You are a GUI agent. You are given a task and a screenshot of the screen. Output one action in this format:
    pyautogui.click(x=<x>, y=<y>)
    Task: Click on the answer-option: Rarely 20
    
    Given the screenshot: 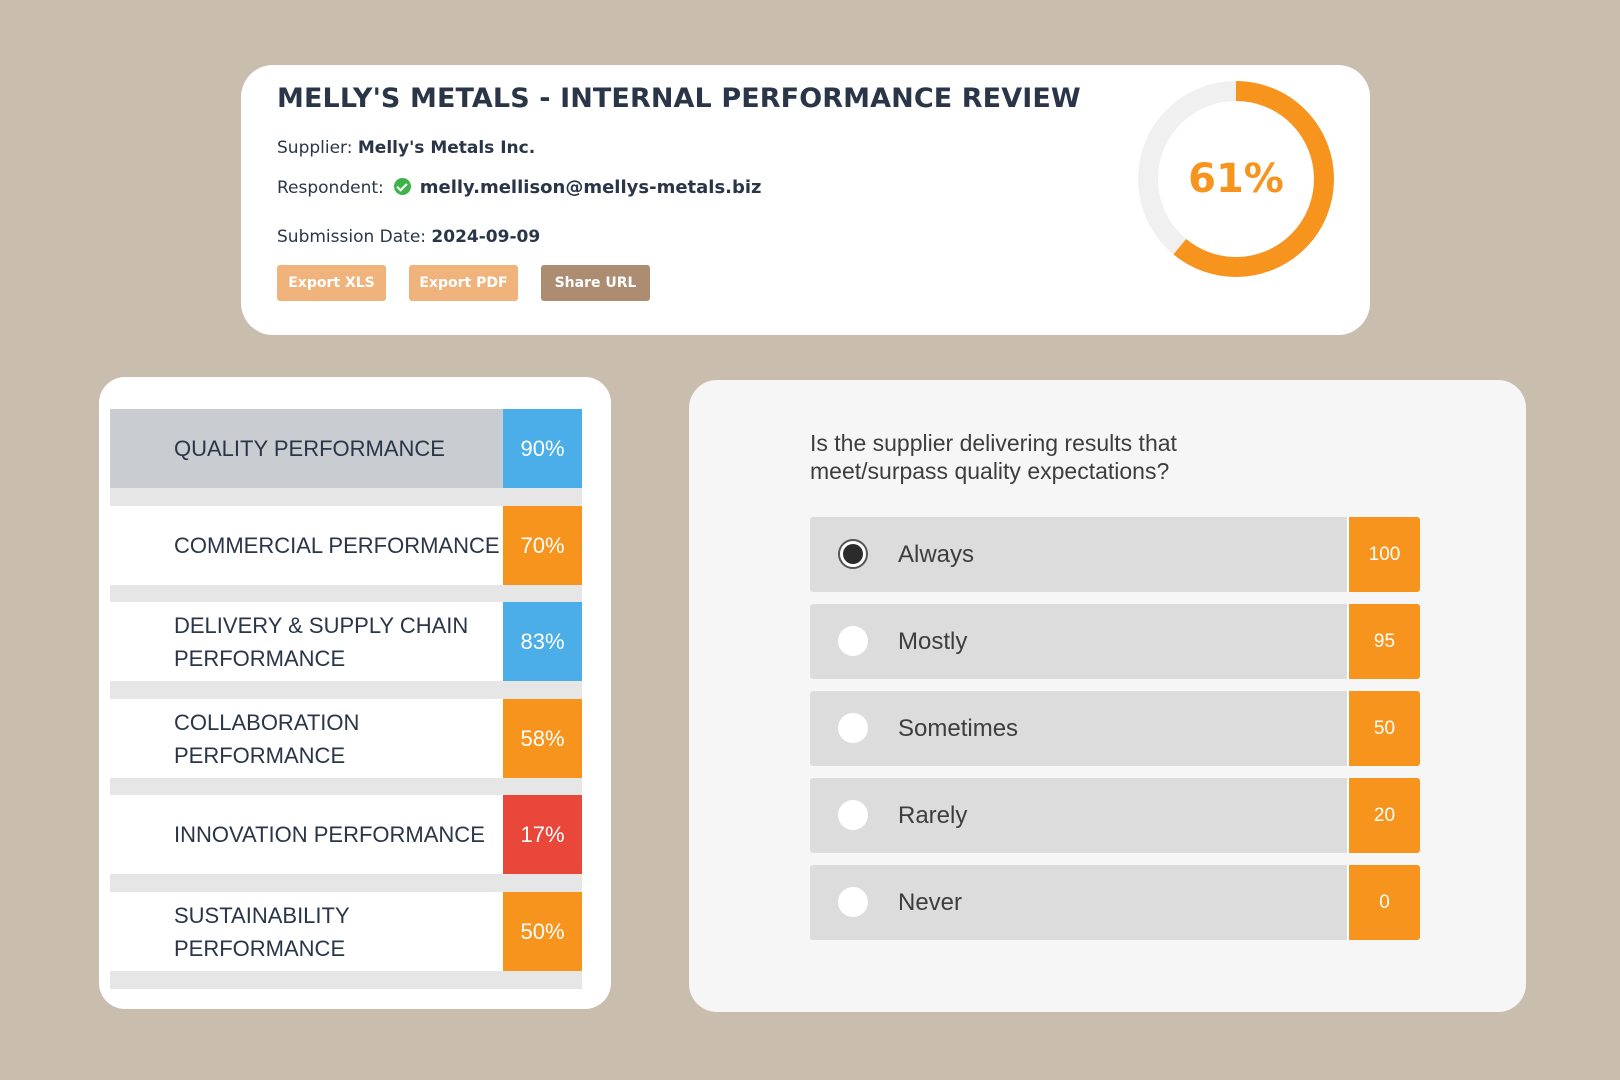 What is the action you would take?
    pyautogui.click(x=1115, y=815)
    